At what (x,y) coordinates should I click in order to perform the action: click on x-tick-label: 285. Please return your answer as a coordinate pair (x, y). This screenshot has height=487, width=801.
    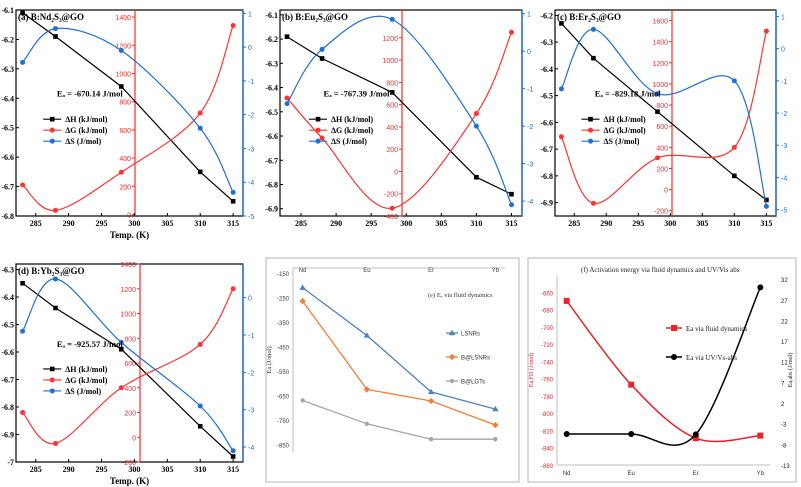
    Looking at the image, I should click on (574, 223).